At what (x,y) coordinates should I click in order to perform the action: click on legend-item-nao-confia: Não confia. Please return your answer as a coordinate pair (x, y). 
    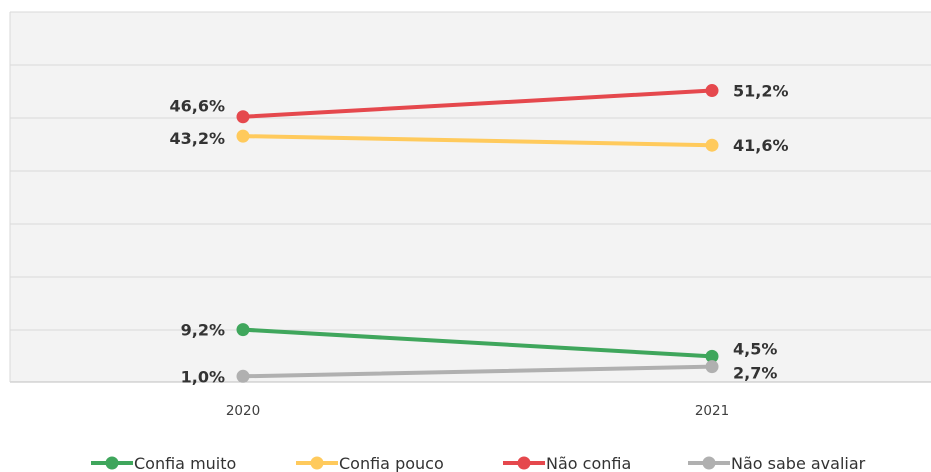
    Looking at the image, I should click on (567, 463).